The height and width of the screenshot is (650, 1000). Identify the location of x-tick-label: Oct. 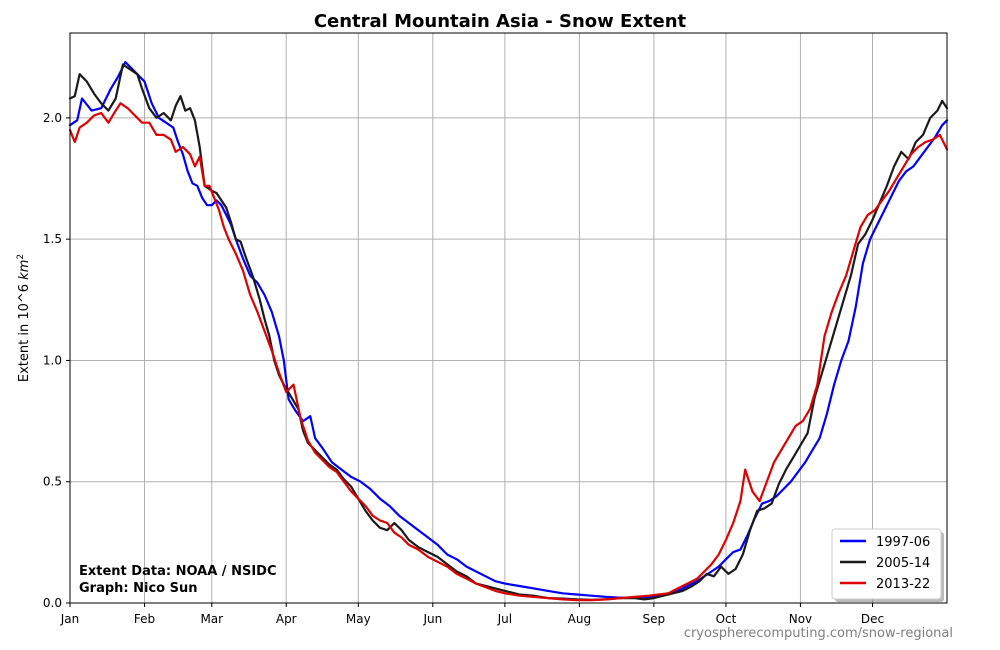
(726, 619).